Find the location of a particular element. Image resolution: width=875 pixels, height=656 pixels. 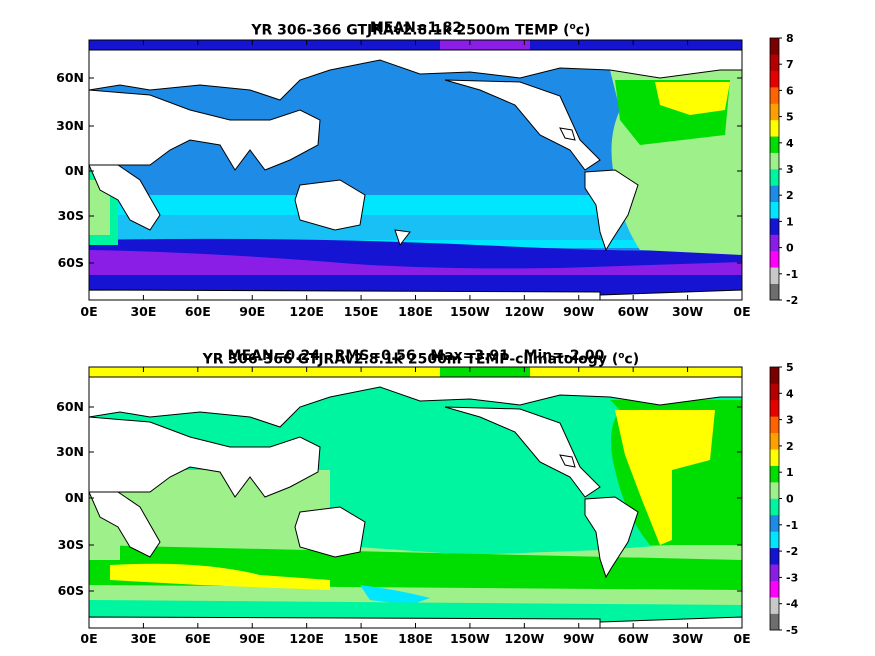

panel1-title-suffix: c) is located at coordinates (583, 30).